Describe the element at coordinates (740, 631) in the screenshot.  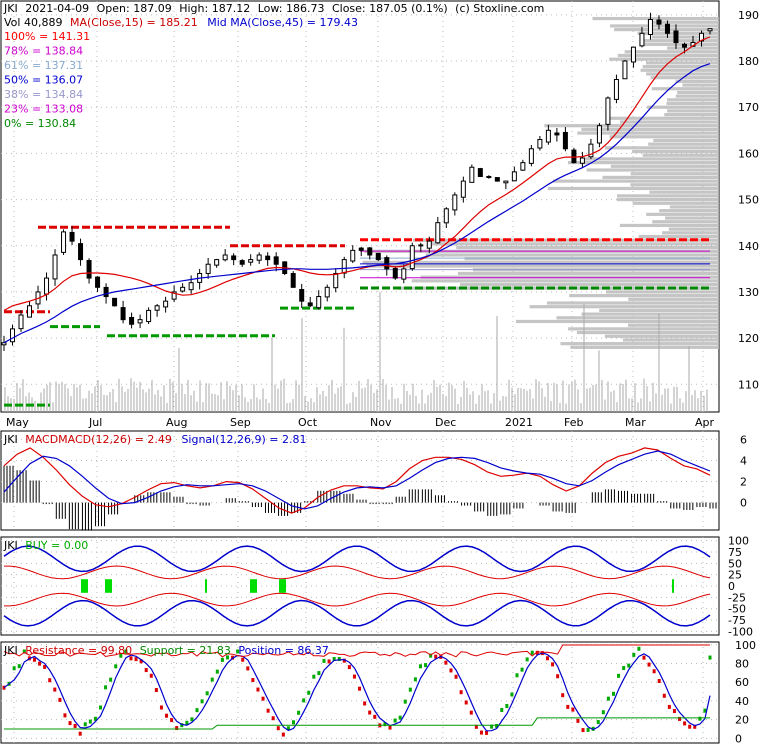
I see `buy-tick--100: -100` at that location.